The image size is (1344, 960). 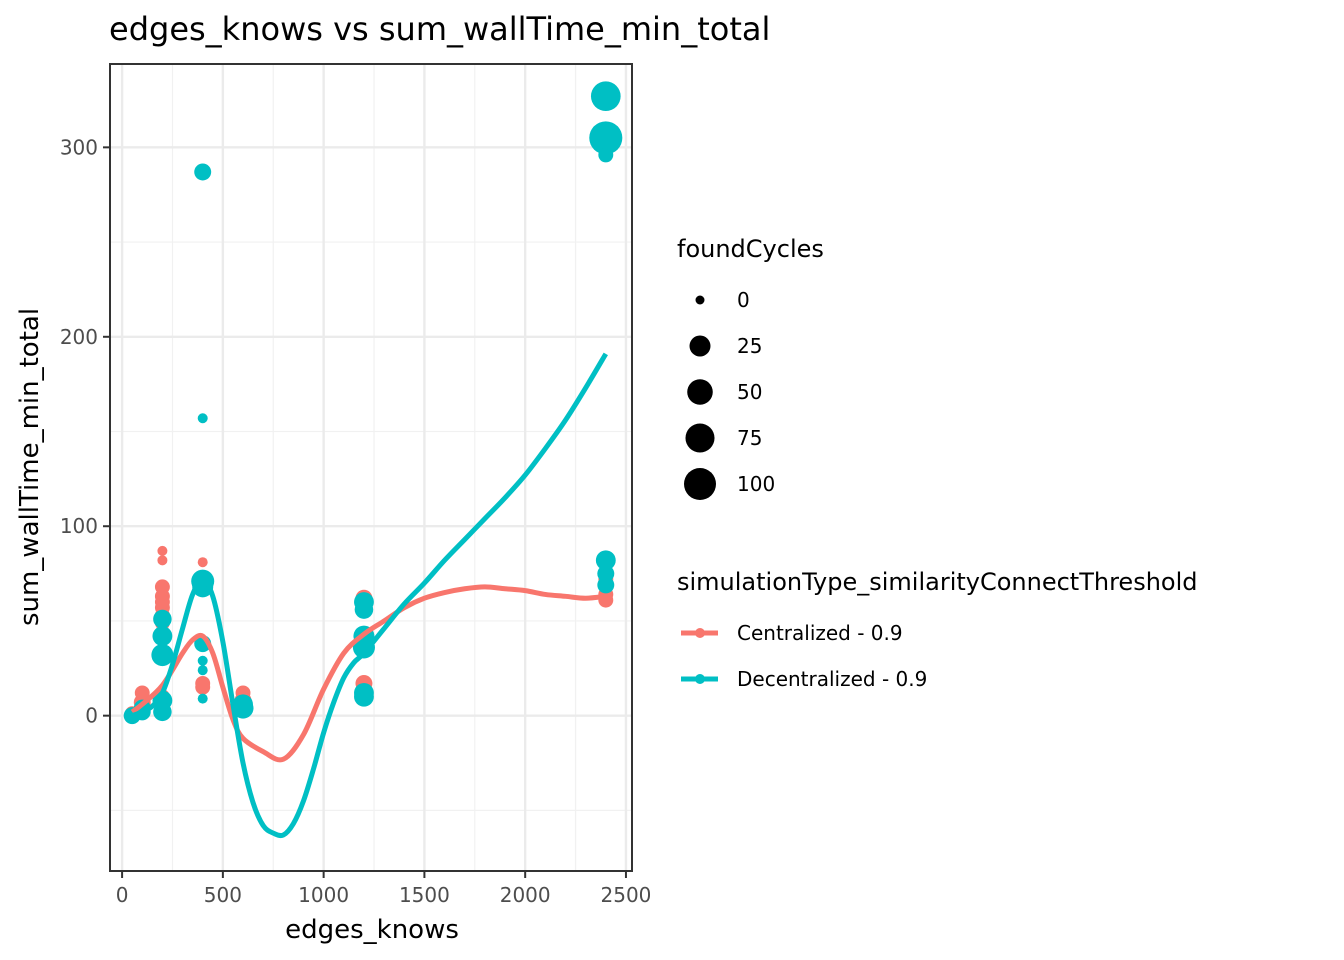 What do you see at coordinates (372, 930) in the screenshot?
I see `x-axis-label: edges_knows` at bounding box center [372, 930].